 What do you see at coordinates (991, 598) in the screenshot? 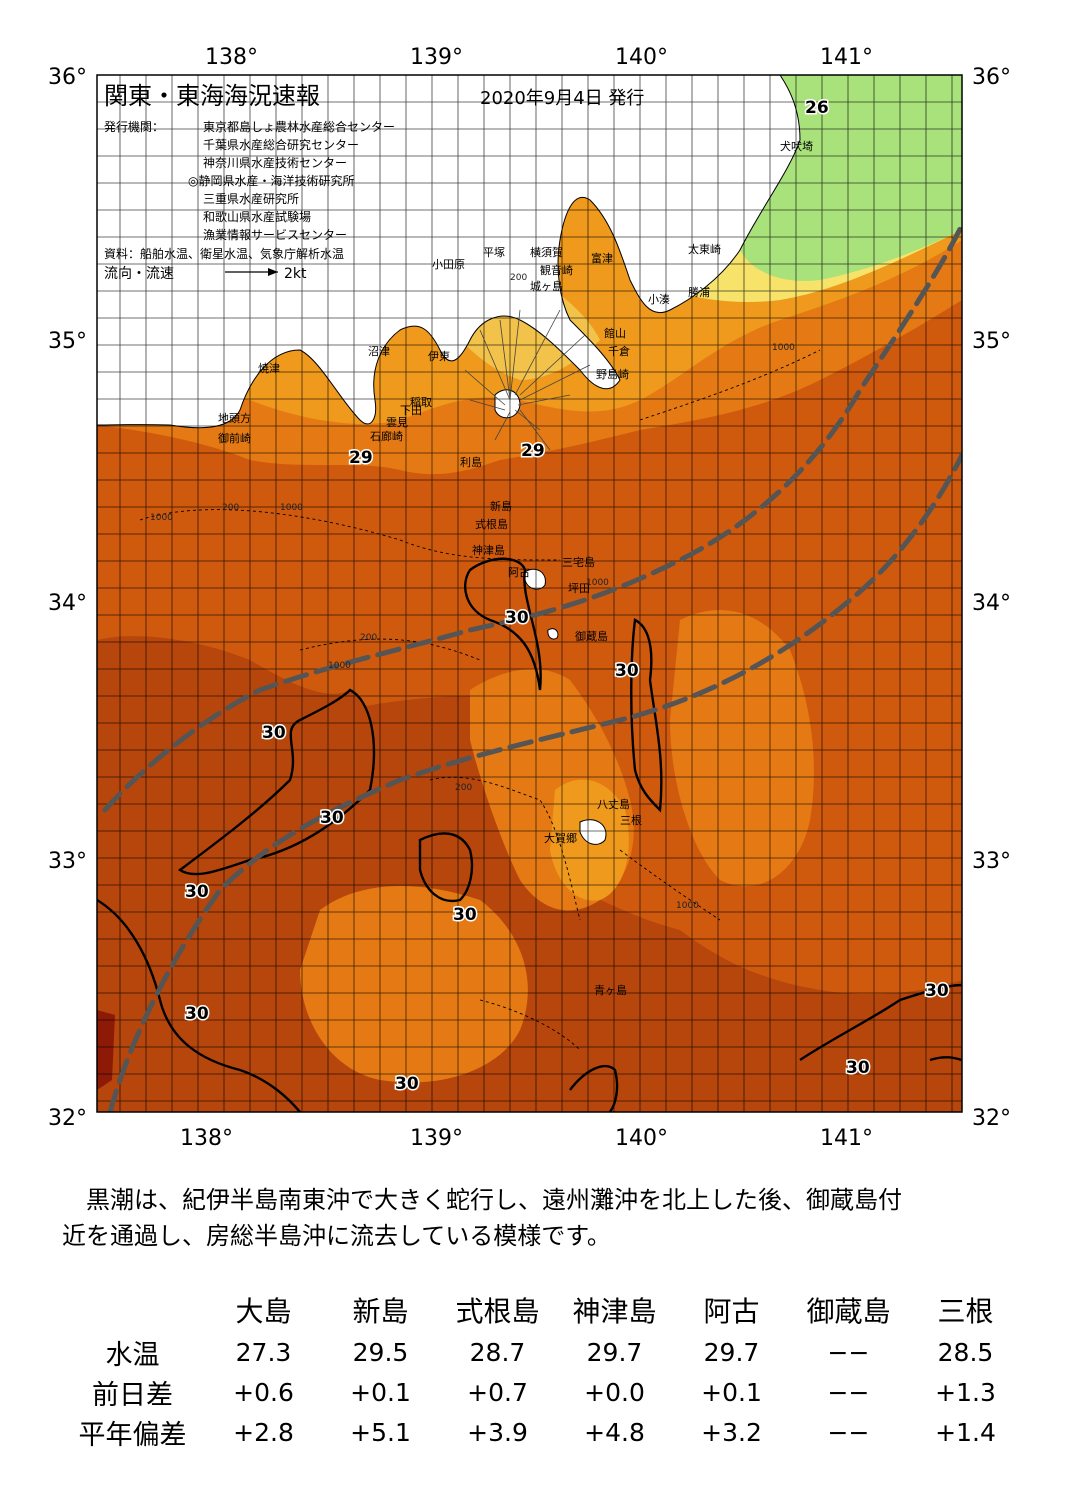
I see `latitude-labels-right: 36° 35° 34° 33° 32°` at bounding box center [991, 598].